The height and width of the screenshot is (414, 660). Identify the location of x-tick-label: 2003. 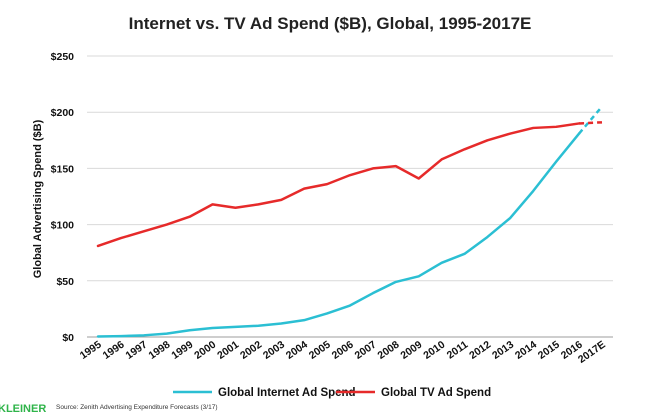
(274, 350).